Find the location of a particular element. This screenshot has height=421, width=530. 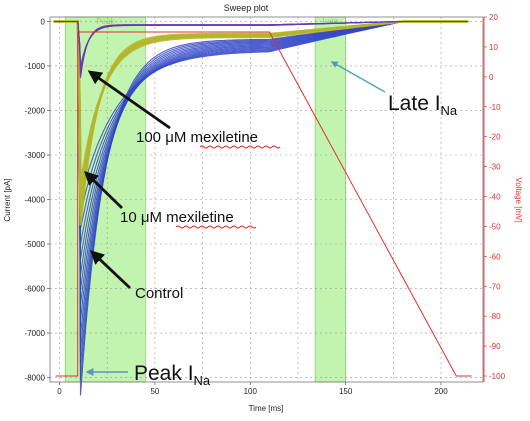

chart-title: Sweep plot is located at coordinates (246, 8).